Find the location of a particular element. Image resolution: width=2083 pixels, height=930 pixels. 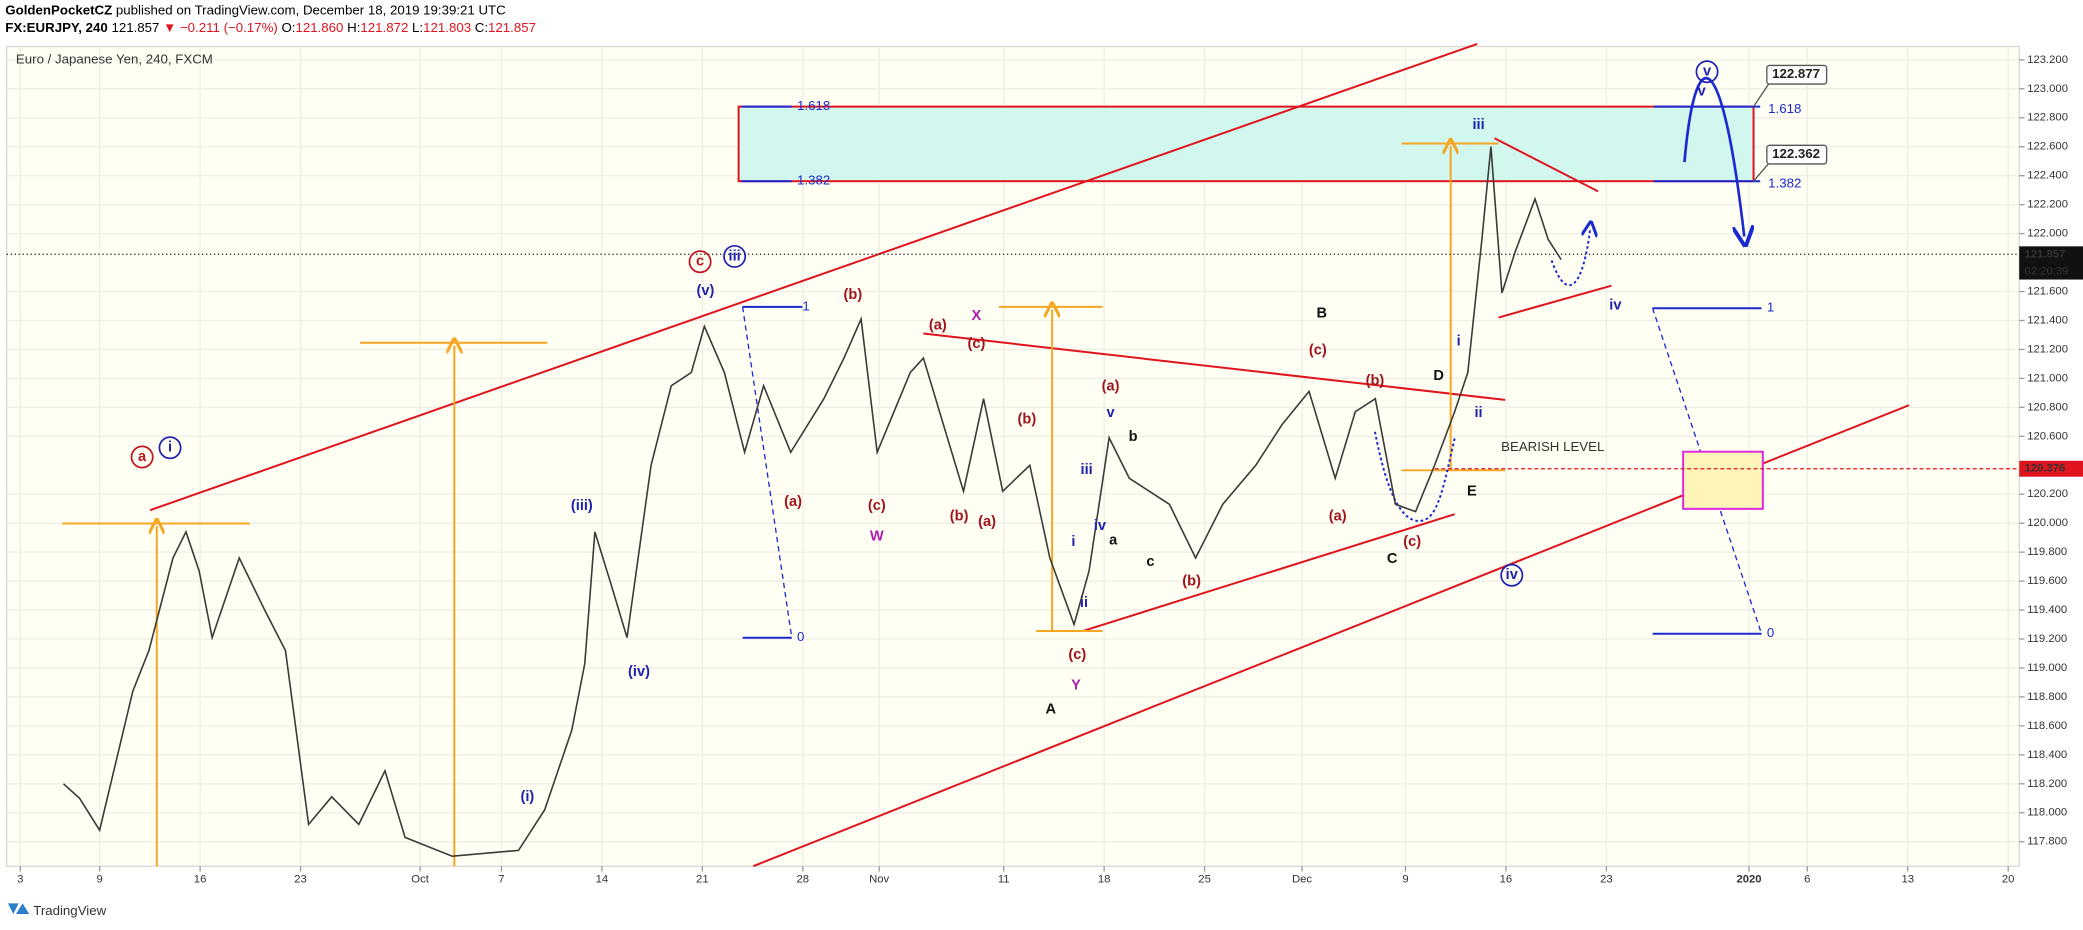

y-tick-label: 119.600 is located at coordinates (2047, 581).